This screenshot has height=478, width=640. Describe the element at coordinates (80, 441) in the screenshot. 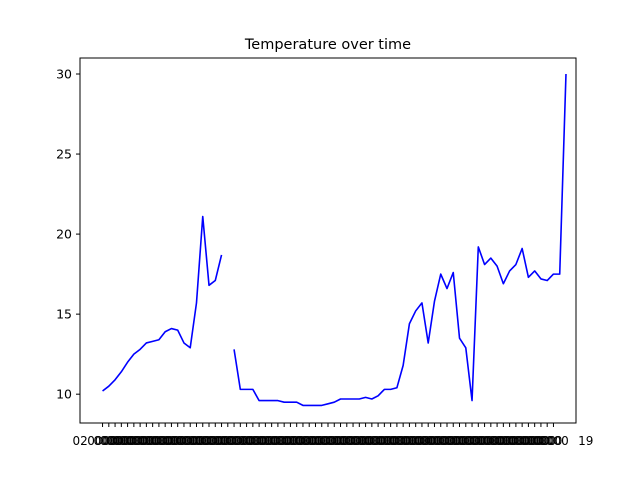

I see `x-tick-label-first: 02` at that location.